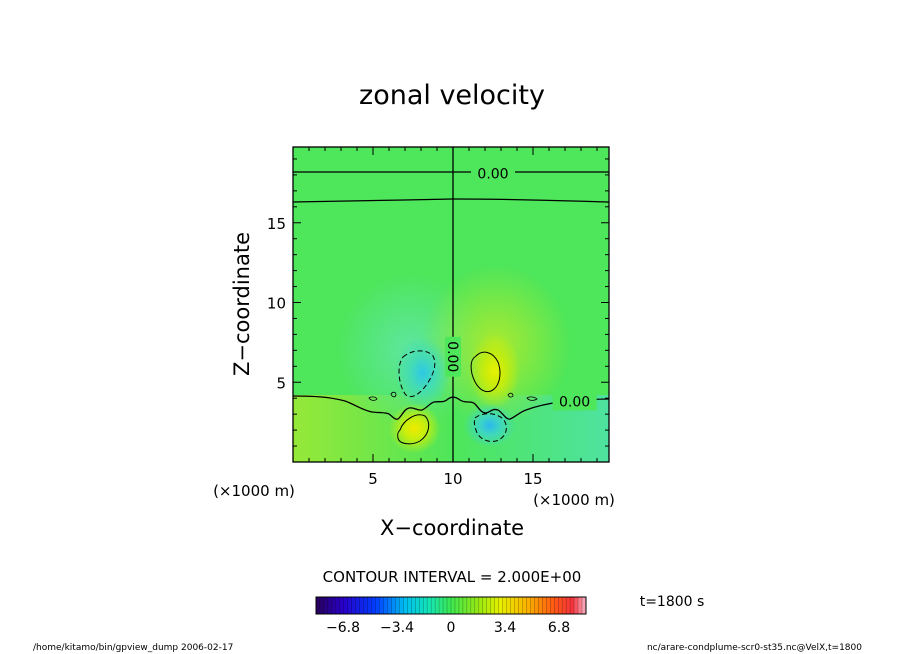  Describe the element at coordinates (276, 304) in the screenshot. I see `y-tick-label: 10` at that location.